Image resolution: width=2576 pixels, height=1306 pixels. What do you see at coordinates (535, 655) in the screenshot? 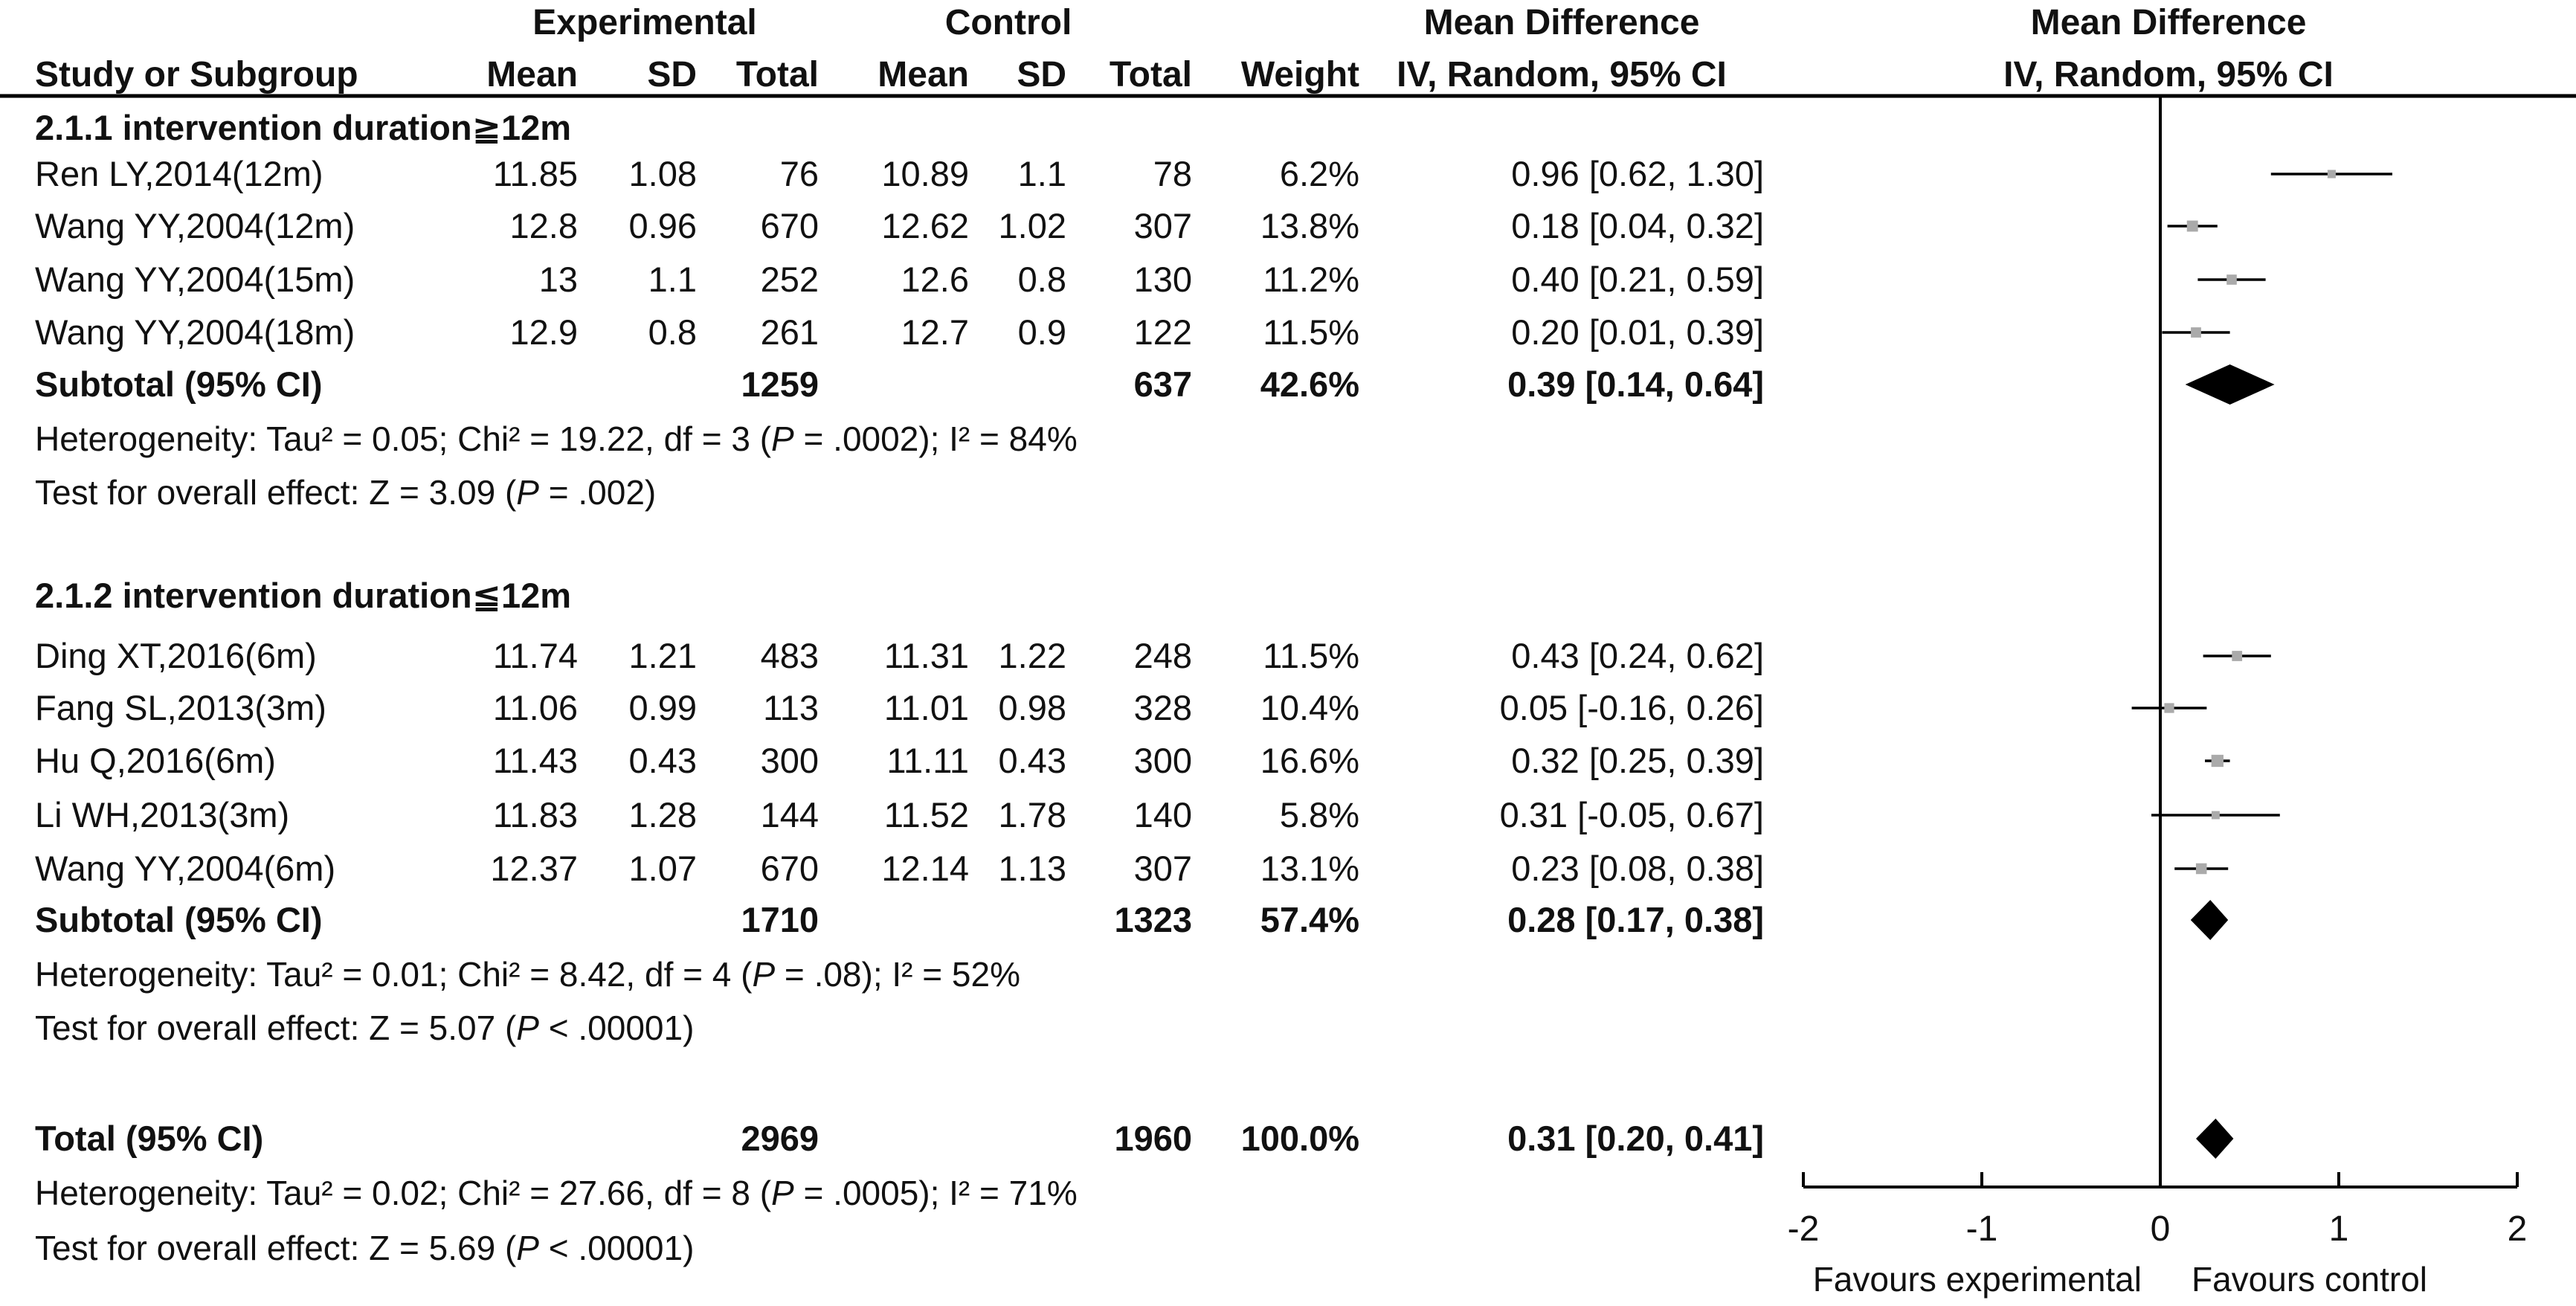
I see `sg2-study-1-exp-mean: 11.74` at bounding box center [535, 655].